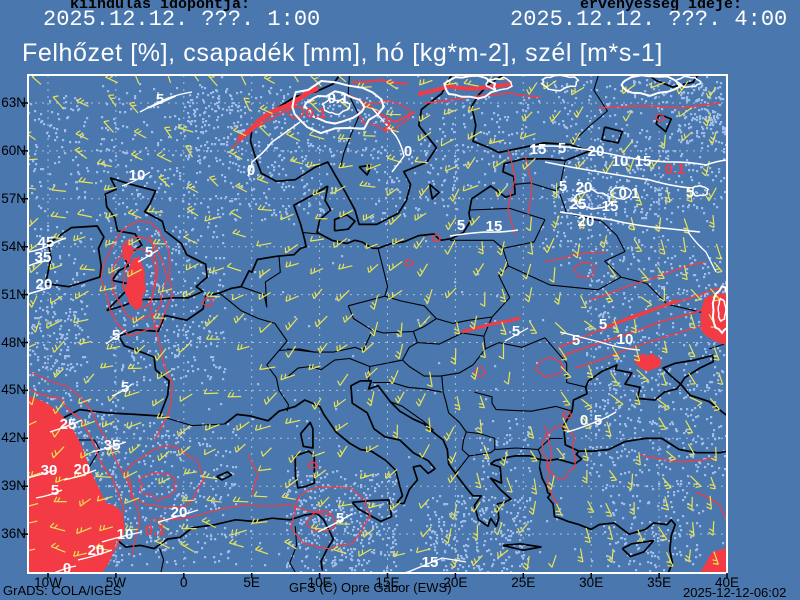  Describe the element at coordinates (455, 582) in the screenshot. I see `x-tick-label: 20E` at that location.